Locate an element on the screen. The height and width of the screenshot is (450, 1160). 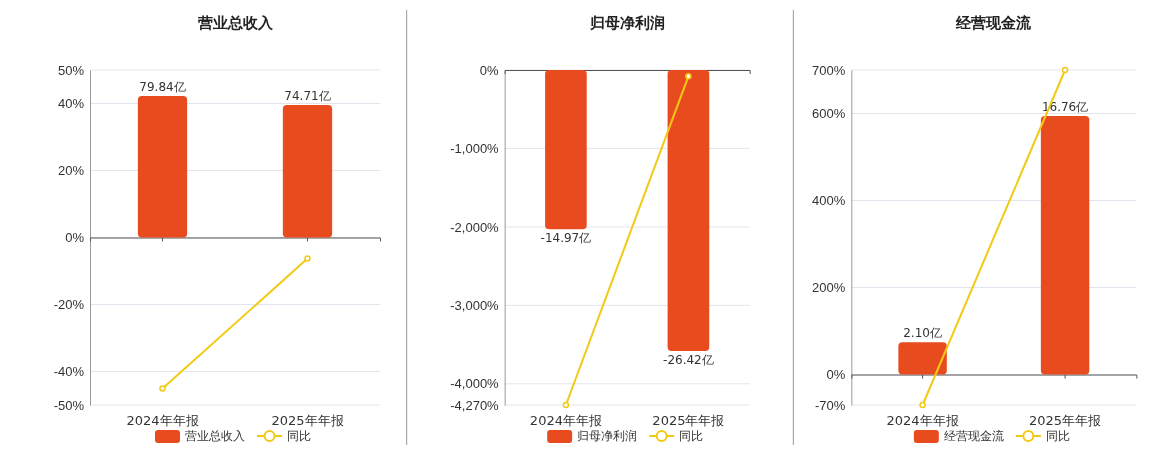
data-label: 2.10亿 is located at coordinates (922, 333).